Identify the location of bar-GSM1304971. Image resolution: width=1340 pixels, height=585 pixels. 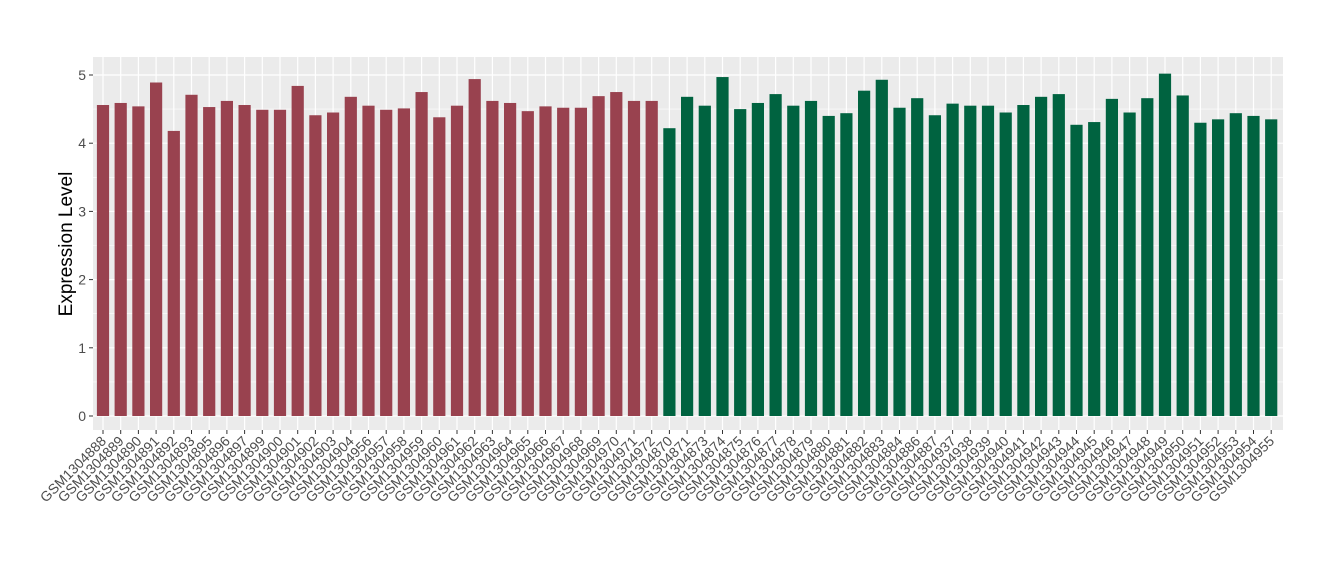
(634, 258).